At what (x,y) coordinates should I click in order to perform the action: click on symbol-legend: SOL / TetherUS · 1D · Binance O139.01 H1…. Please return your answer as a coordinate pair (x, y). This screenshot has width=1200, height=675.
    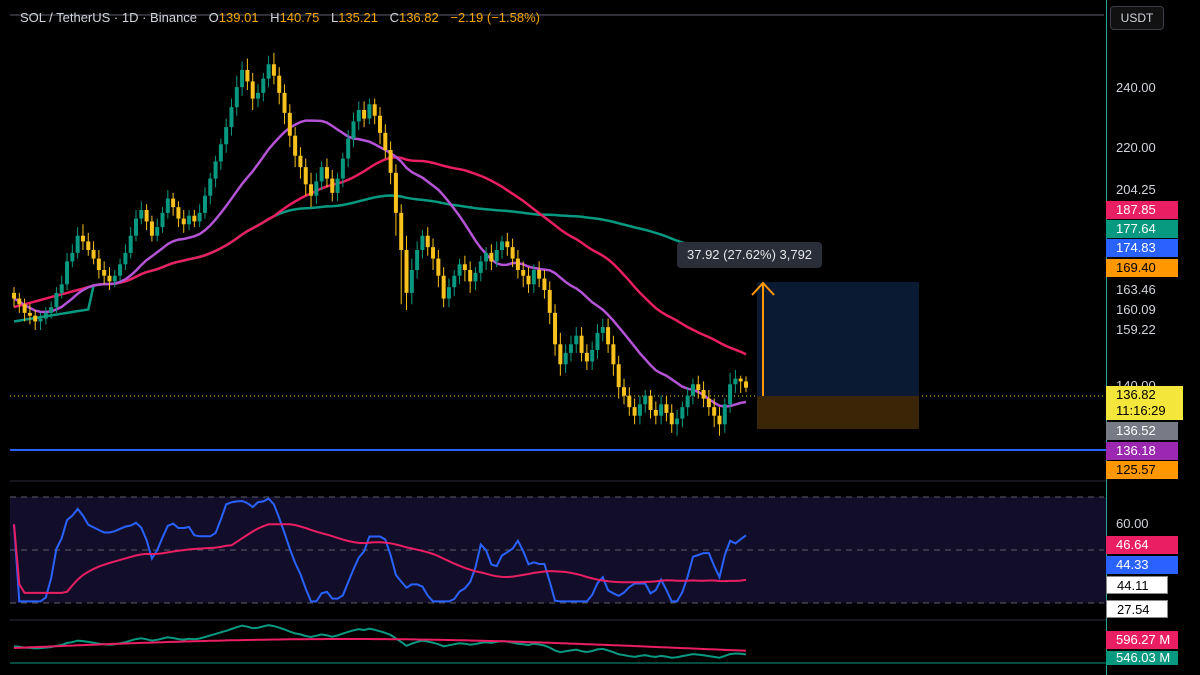
    Looking at the image, I should click on (280, 17).